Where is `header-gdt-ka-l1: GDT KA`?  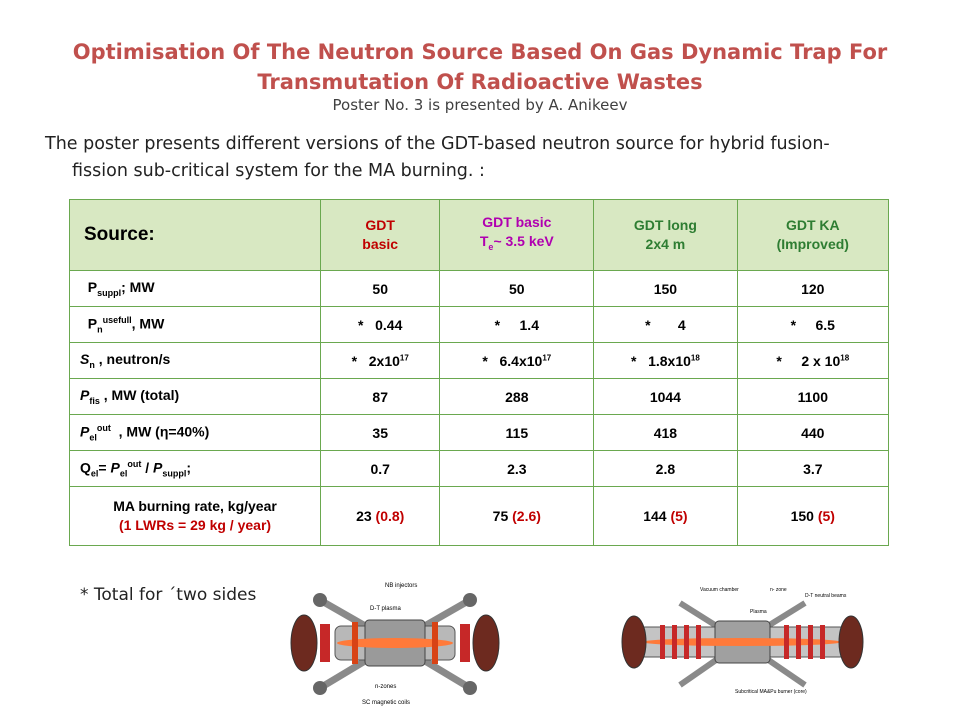
header-gdt-ka-l1: GDT KA is located at coordinates (812, 225).